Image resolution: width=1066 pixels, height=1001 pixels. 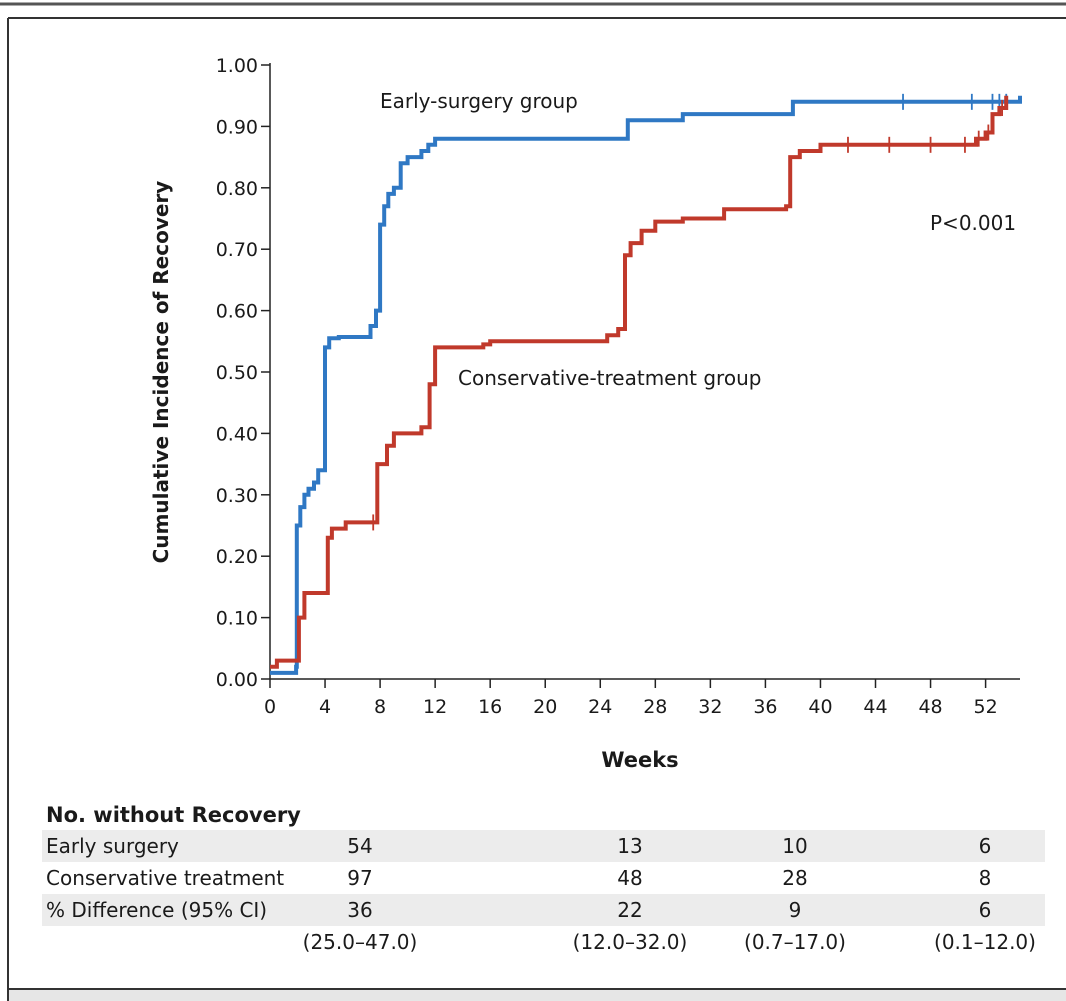 What do you see at coordinates (359, 846) in the screenshot?
I see `risk-cell: 54` at bounding box center [359, 846].